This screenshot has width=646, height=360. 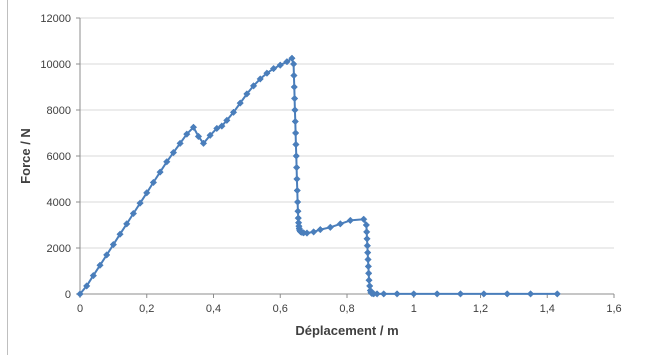 What do you see at coordinates (146, 309) in the screenshot?
I see `x-tick-label: 0,2` at bounding box center [146, 309].